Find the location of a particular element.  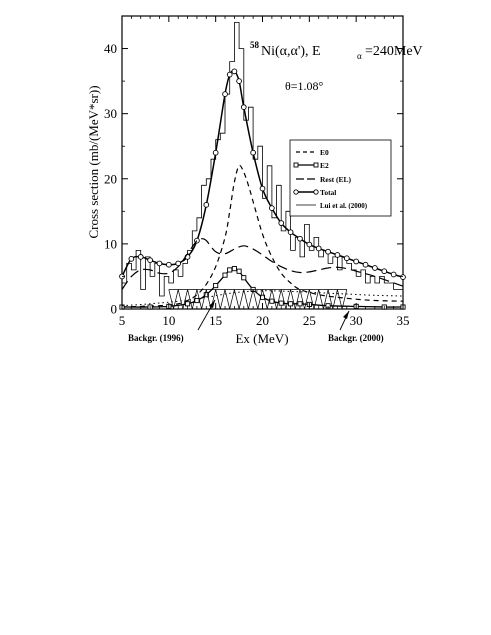

y-tick-label: 20 is located at coordinates (110, 178).